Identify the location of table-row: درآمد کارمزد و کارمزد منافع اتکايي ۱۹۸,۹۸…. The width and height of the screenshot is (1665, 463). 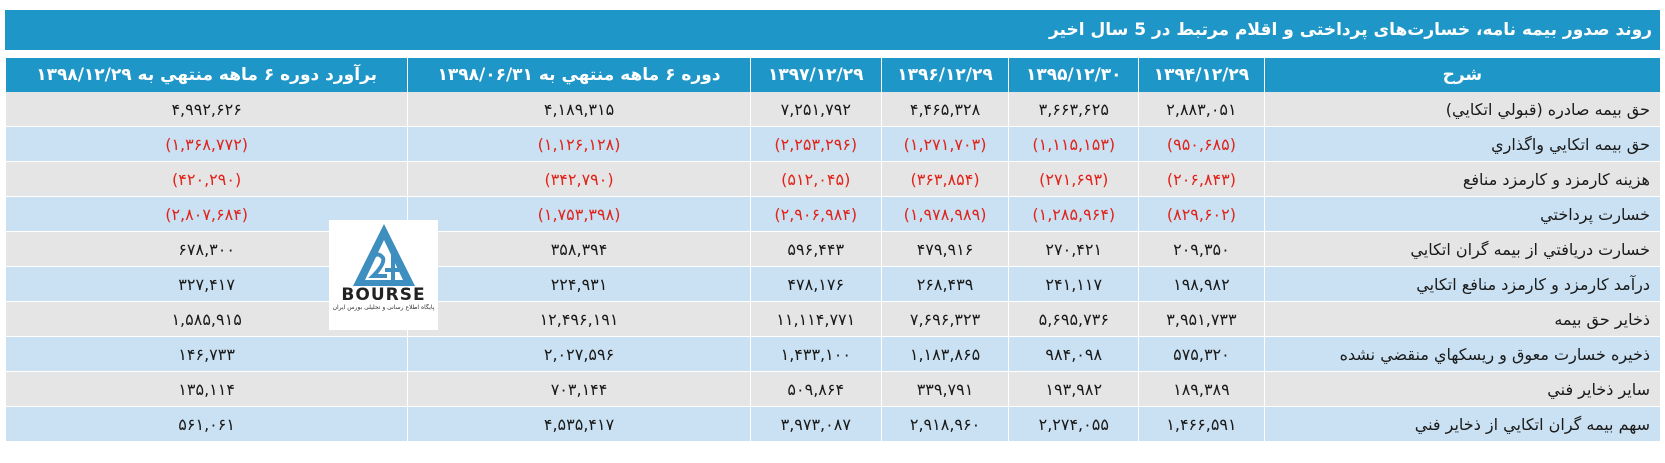
(832, 284).